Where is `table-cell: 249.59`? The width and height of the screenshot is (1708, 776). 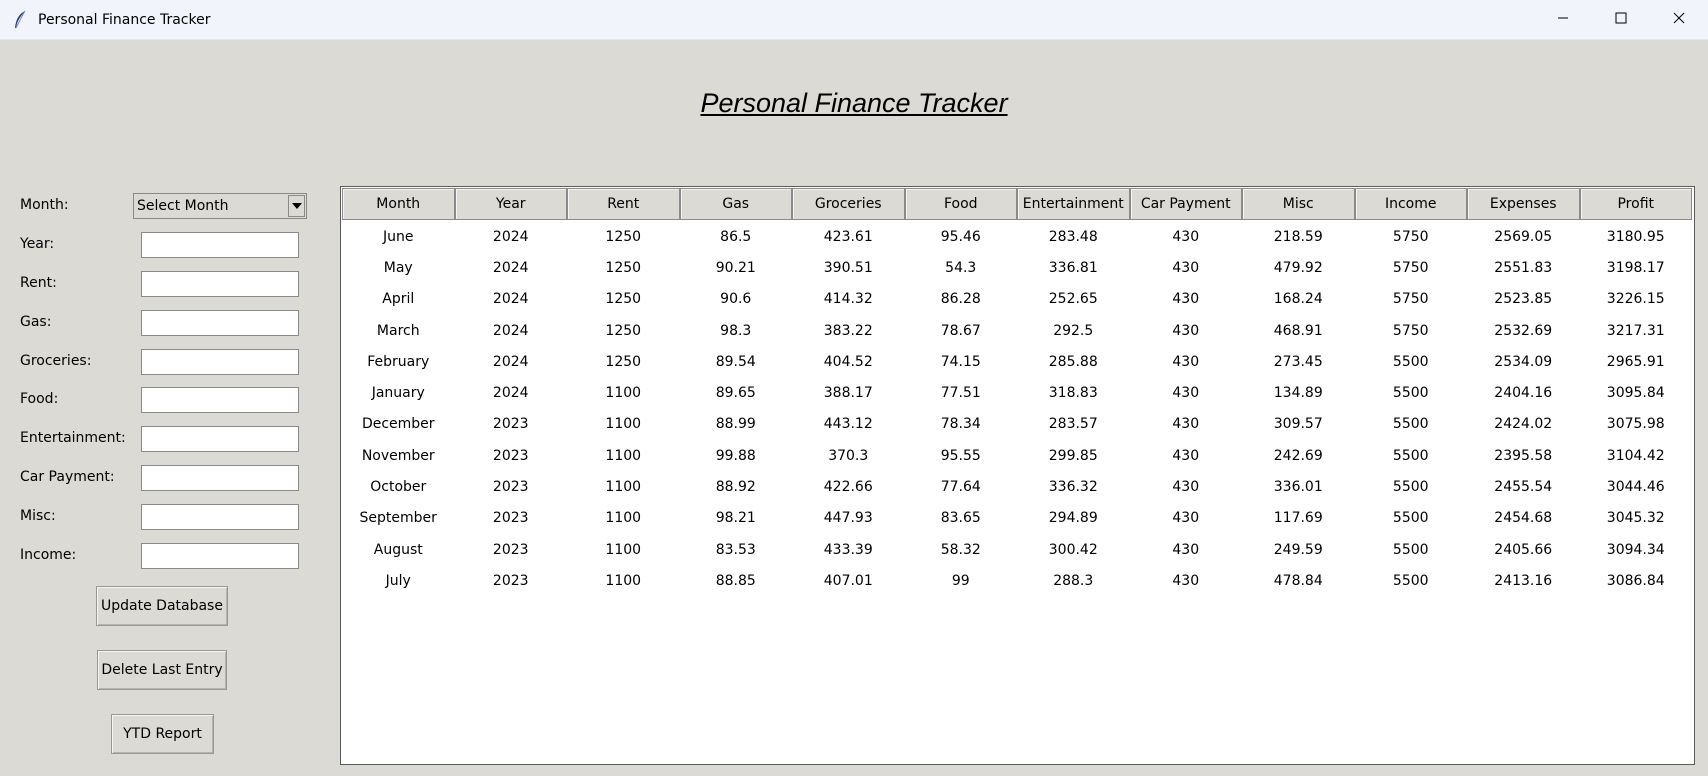
table-cell: 249.59 is located at coordinates (1298, 549).